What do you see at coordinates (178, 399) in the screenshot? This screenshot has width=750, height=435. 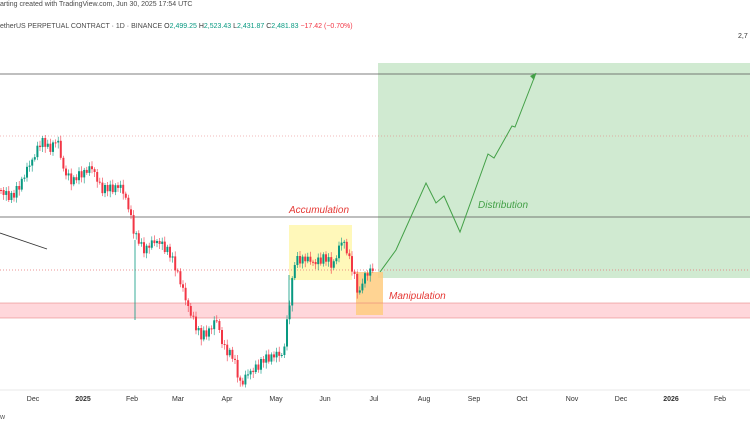 I see `time-tick-label: Mar` at bounding box center [178, 399].